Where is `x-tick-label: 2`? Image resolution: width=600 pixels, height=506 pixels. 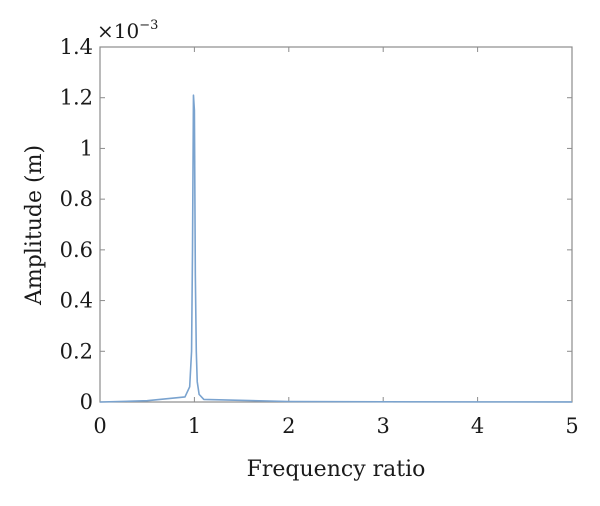 x-tick-label: 2 is located at coordinates (288, 426).